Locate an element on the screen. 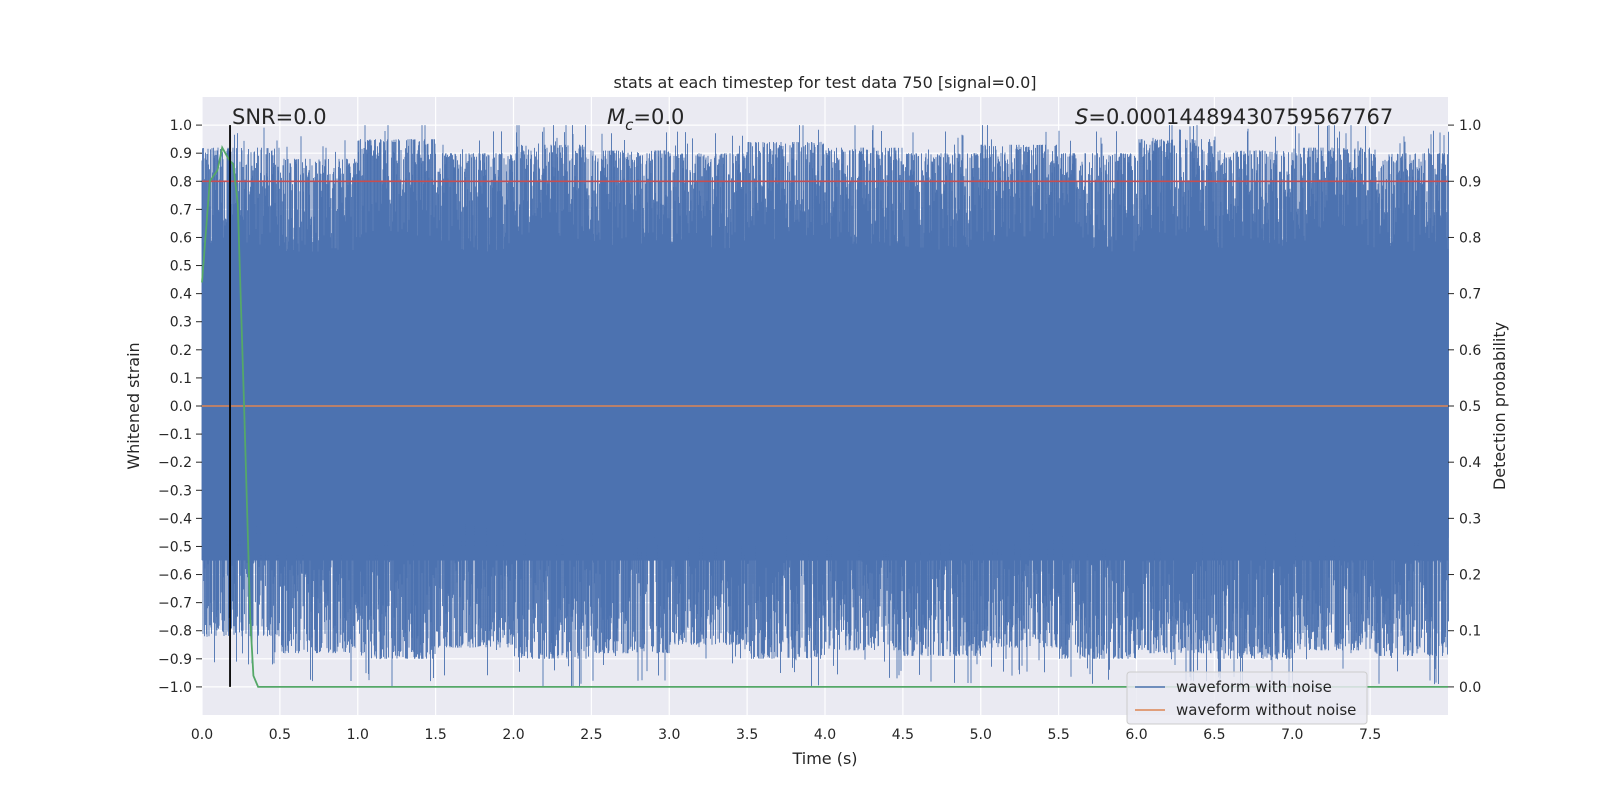 The image size is (1600, 800). x-tick-label: 6.5 is located at coordinates (1214, 735).